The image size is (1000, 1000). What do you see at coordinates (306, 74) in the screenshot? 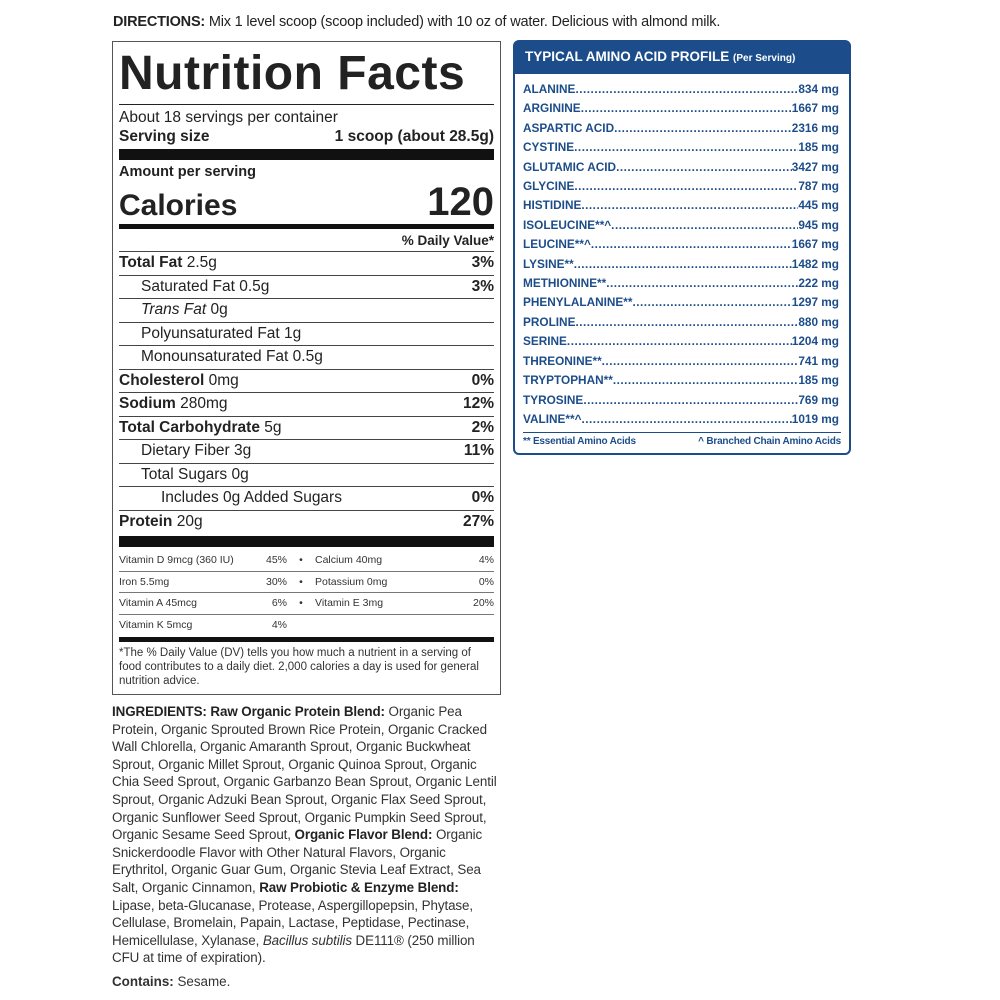
I see `nutrition-title: Nutrition Facts` at bounding box center [306, 74].